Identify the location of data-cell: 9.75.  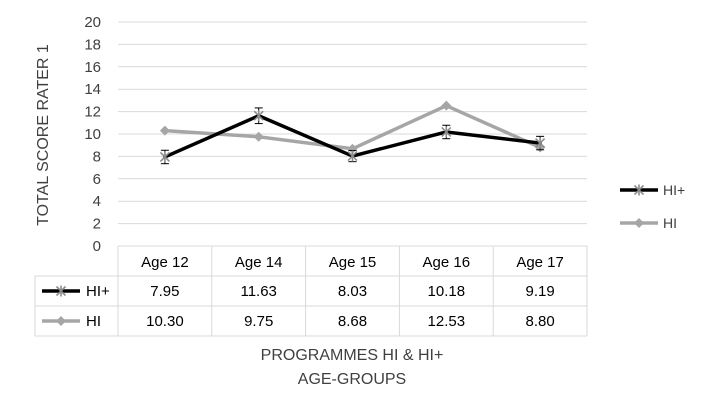
(258, 321).